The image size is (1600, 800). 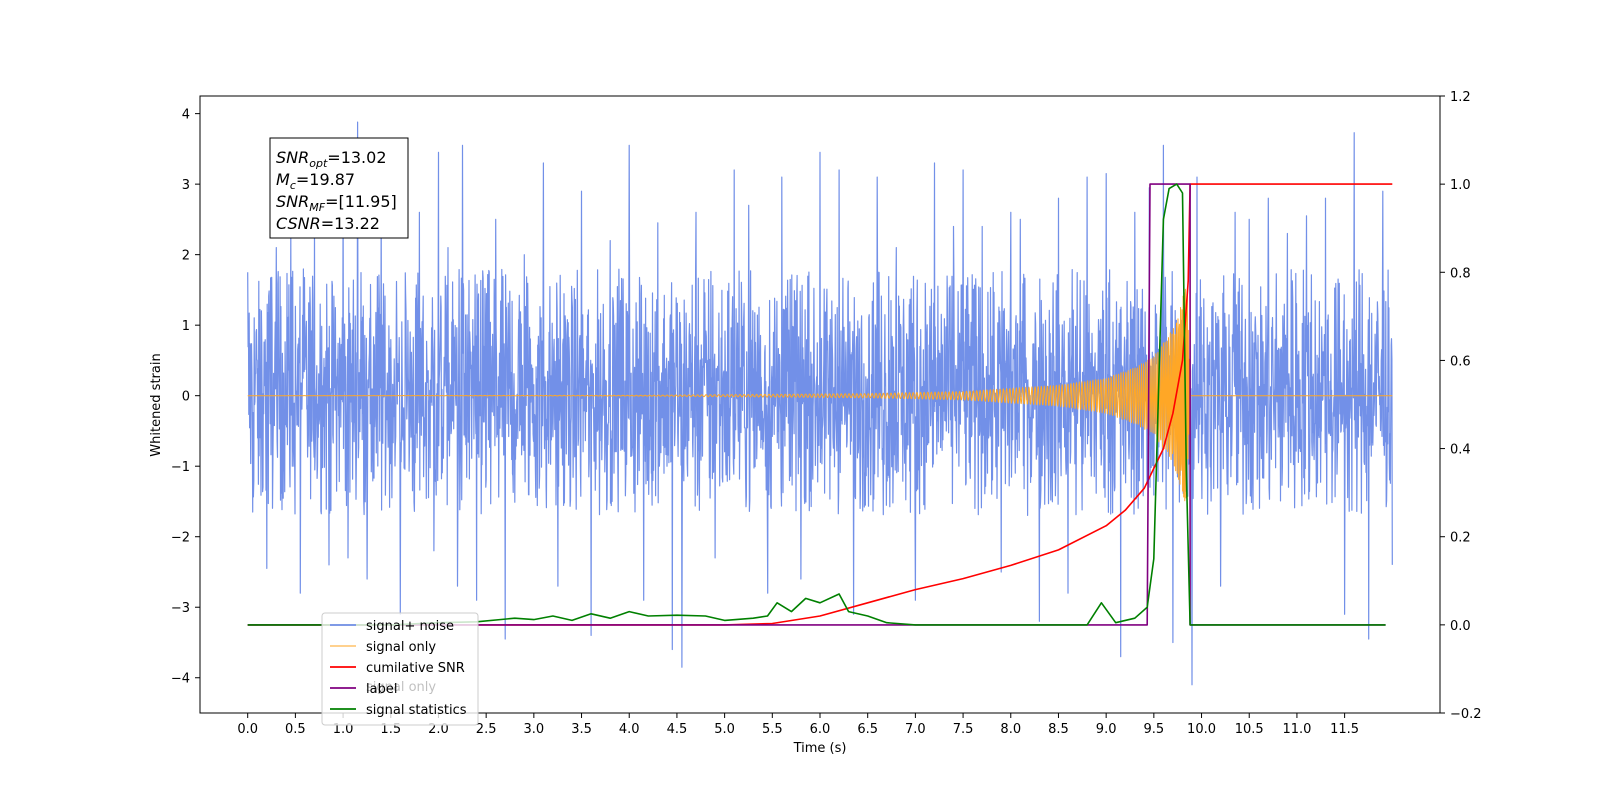 What do you see at coordinates (401, 687) in the screenshot?
I see `legend-ghost-text: signal only` at bounding box center [401, 687].